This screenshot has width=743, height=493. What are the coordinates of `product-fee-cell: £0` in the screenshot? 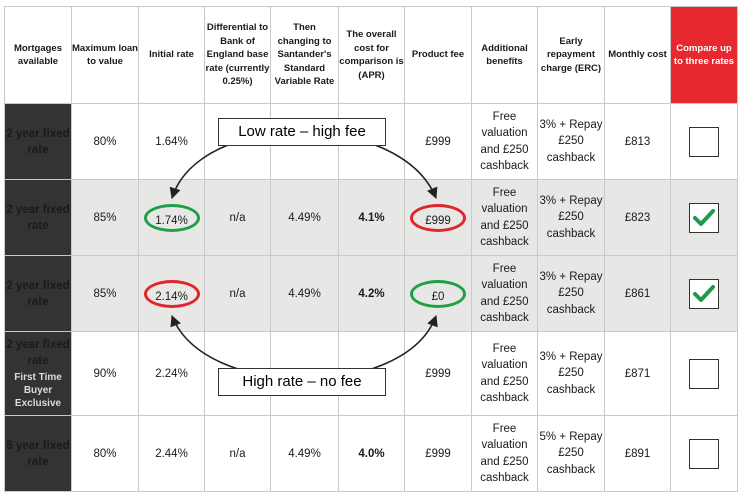 It's located at (438, 293).